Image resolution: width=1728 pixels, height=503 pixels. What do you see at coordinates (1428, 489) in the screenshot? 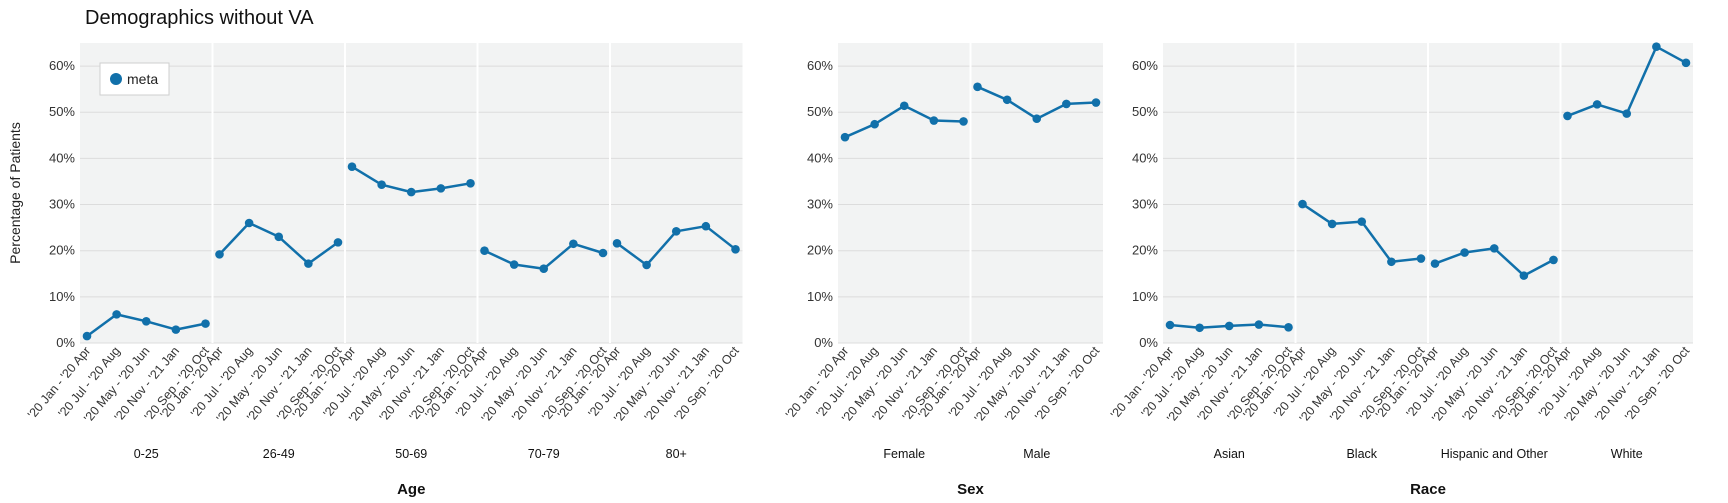
I see `group-label: Race` at bounding box center [1428, 489].